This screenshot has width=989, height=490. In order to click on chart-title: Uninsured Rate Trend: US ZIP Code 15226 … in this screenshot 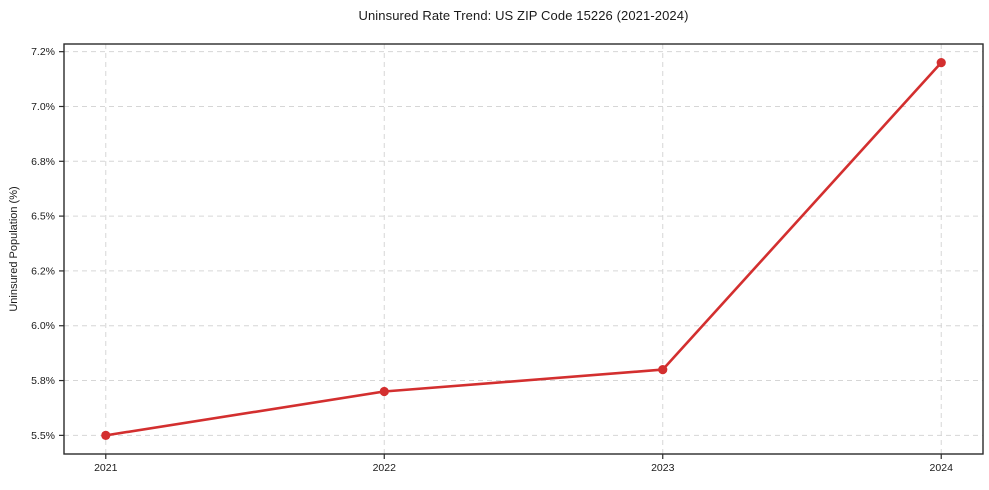, I will do `click(523, 15)`.